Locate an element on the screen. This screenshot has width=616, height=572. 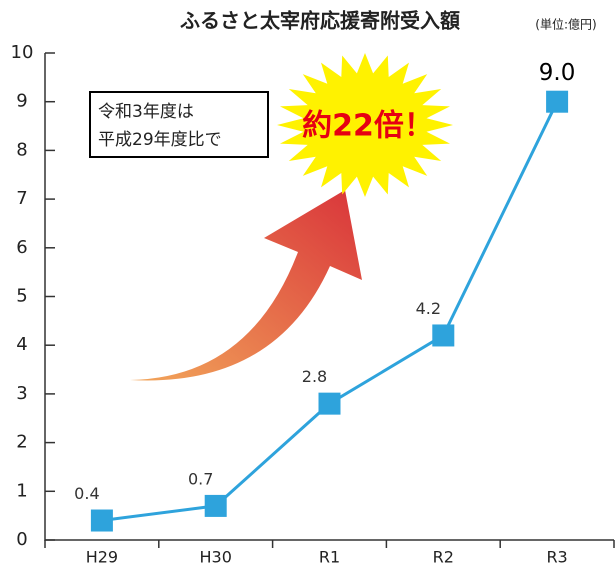
annotation-text: 平成29年度比で is located at coordinates (160, 140).